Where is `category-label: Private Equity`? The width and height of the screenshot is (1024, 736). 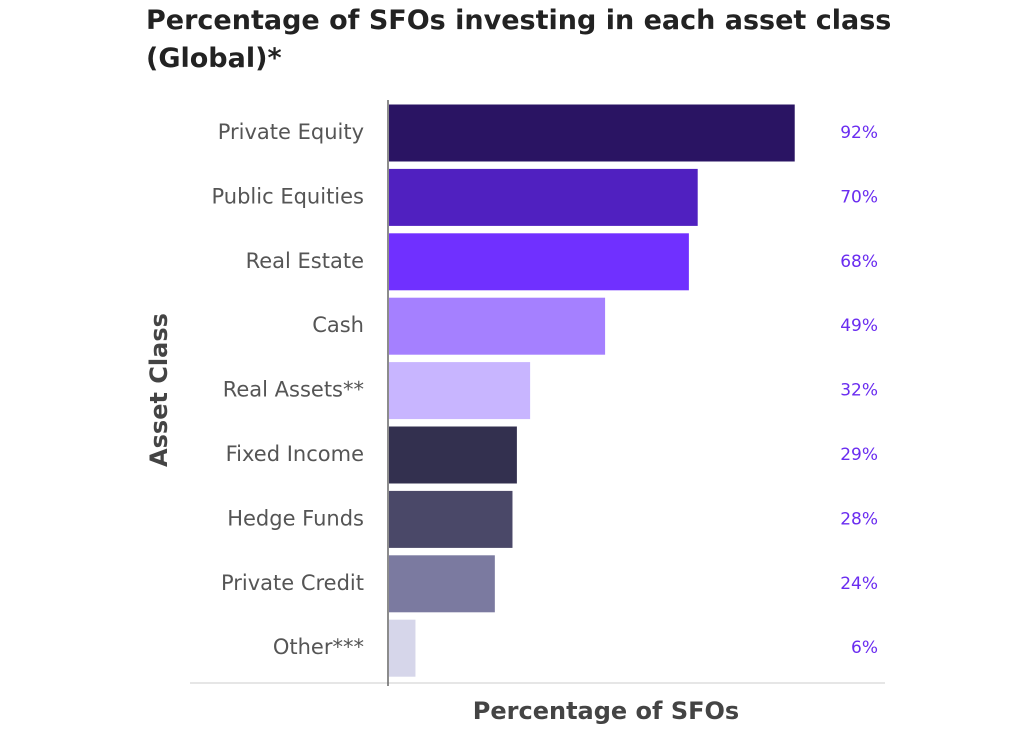
category-label: Private Equity is located at coordinates (291, 132).